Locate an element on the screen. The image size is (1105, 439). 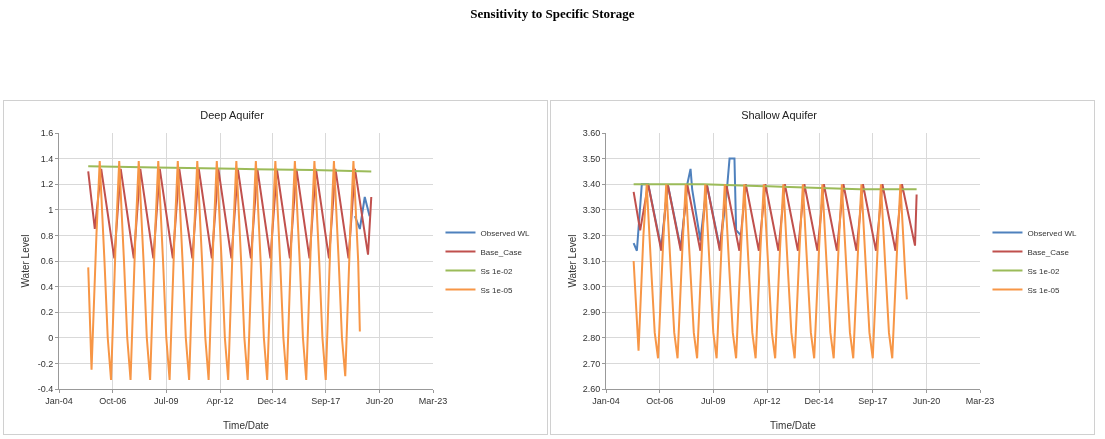
y-tick-label: 2.90 is located at coordinates (591, 312).